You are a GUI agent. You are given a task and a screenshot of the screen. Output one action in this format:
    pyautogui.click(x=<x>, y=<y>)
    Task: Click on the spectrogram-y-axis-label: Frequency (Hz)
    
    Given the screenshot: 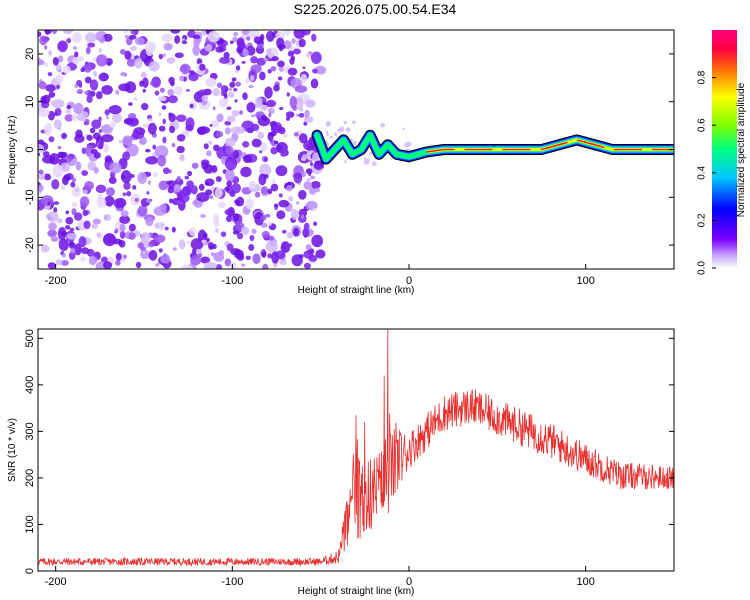 What is the action you would take?
    pyautogui.click(x=12, y=150)
    